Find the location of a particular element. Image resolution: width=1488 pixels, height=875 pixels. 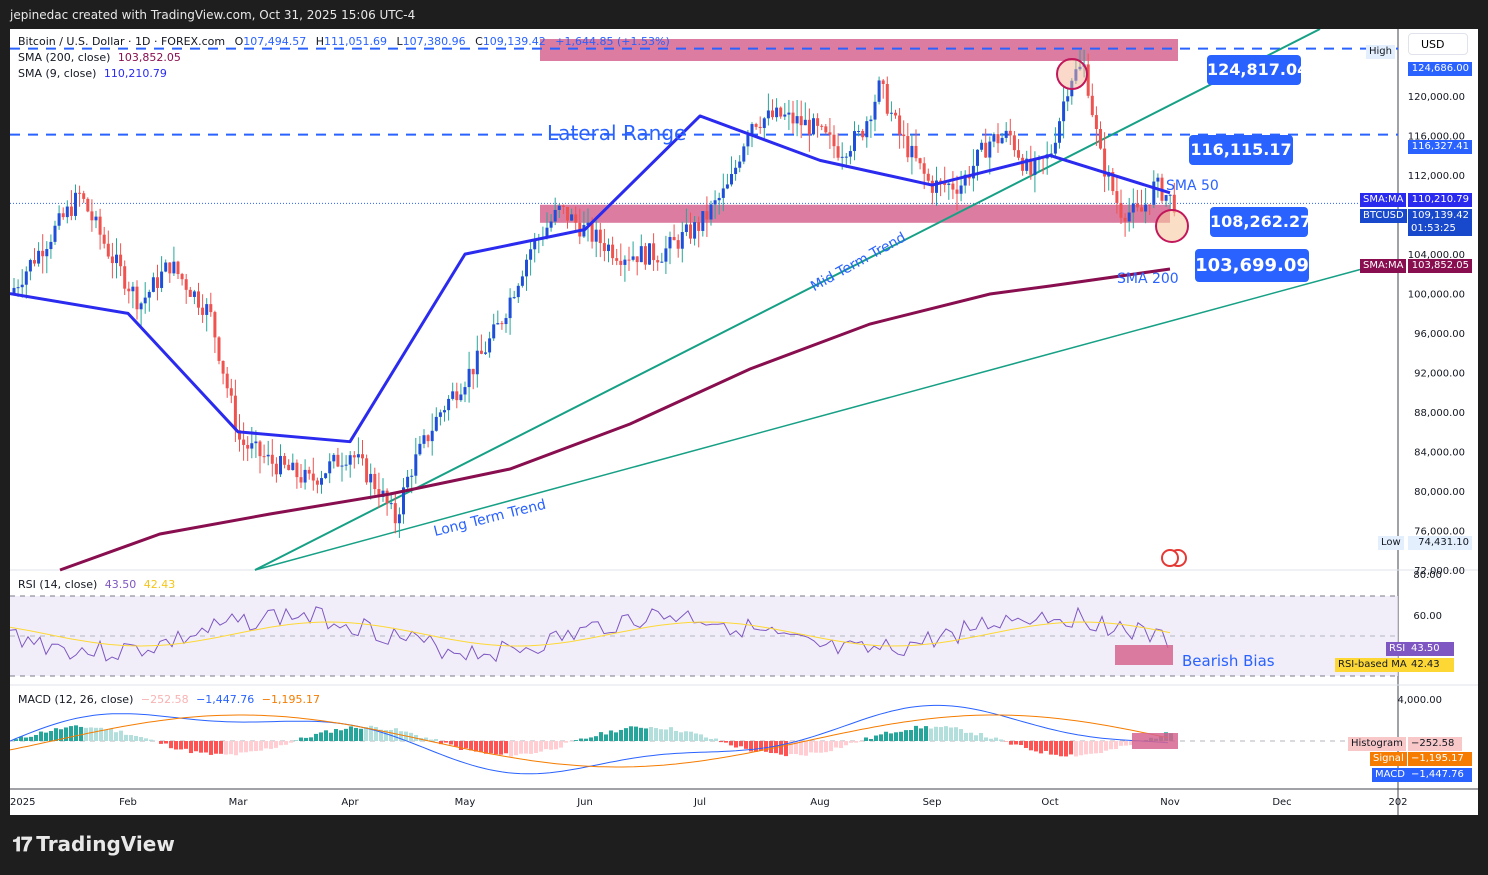

svg-text: 88,000.00 is located at coordinates (1439, 413).